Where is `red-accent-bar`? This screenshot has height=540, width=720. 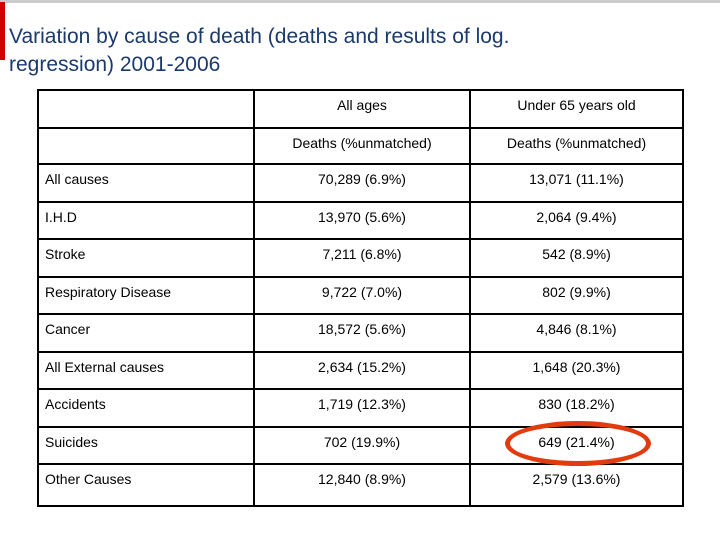
red-accent-bar is located at coordinates (2, 31).